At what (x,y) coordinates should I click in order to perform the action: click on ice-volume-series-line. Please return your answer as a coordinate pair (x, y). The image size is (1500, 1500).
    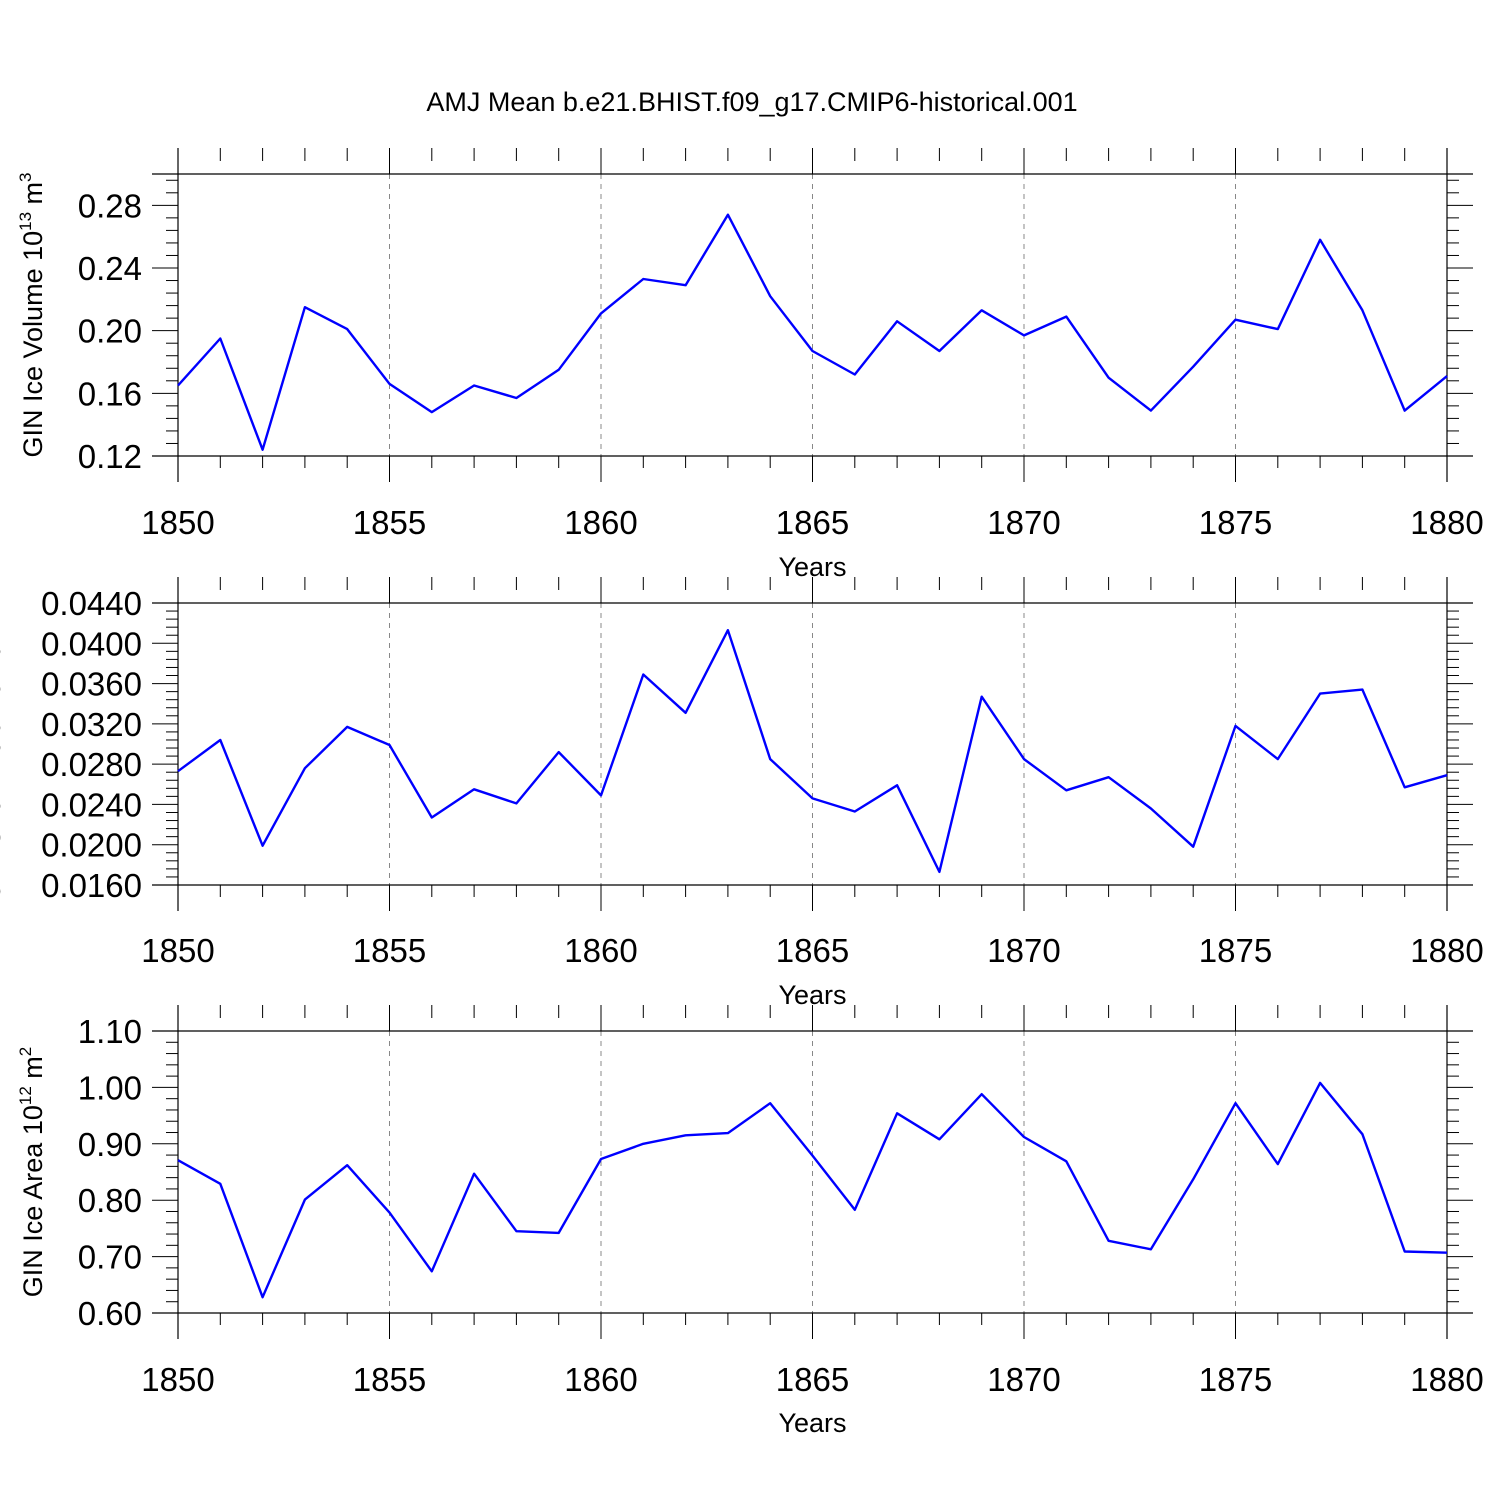
    Looking at the image, I should click on (812, 332).